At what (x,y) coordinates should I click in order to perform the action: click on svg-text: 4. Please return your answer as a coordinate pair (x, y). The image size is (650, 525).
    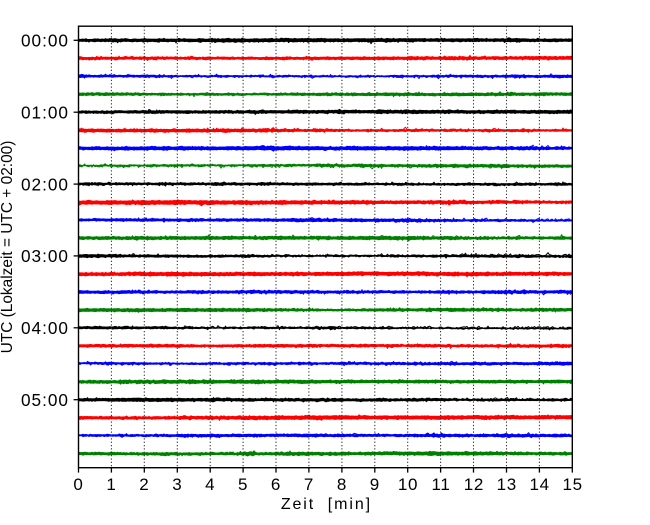
    Looking at the image, I should click on (210, 484).